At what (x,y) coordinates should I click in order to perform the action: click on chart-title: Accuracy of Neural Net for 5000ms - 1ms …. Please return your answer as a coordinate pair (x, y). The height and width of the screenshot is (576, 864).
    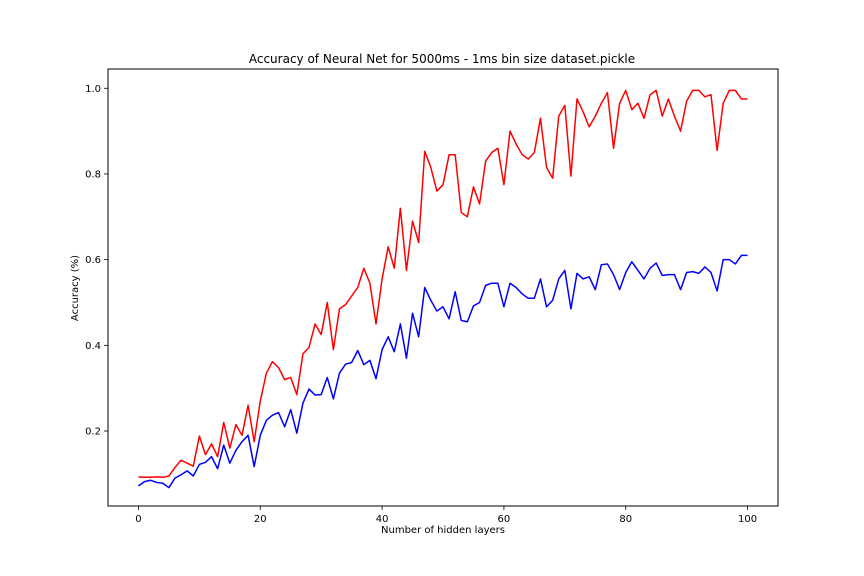
    Looking at the image, I should click on (442, 59).